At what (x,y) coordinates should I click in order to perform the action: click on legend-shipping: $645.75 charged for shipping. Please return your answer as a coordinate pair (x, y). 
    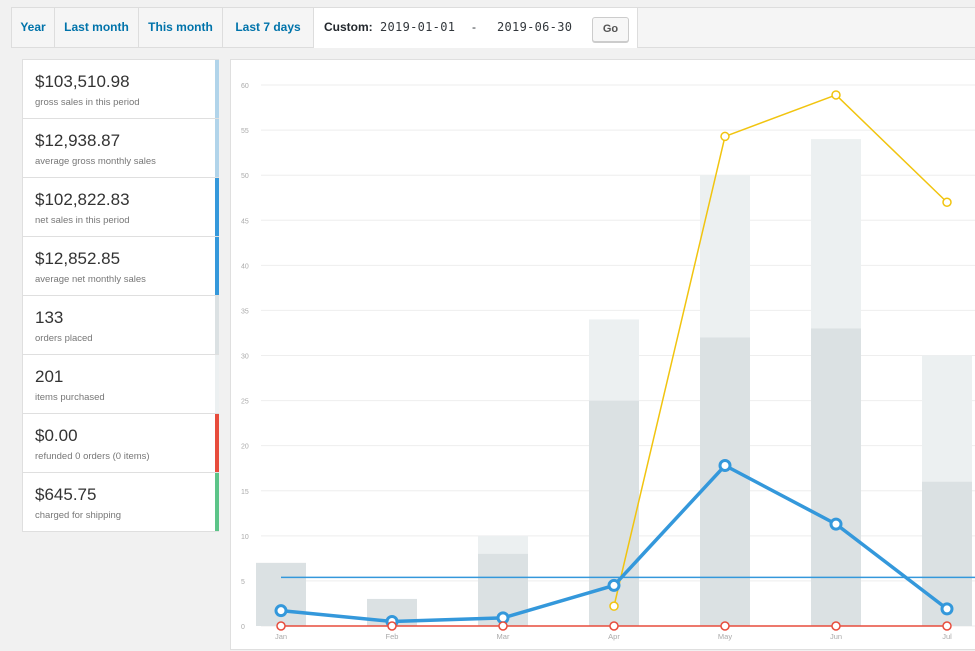
    Looking at the image, I should click on (120, 502).